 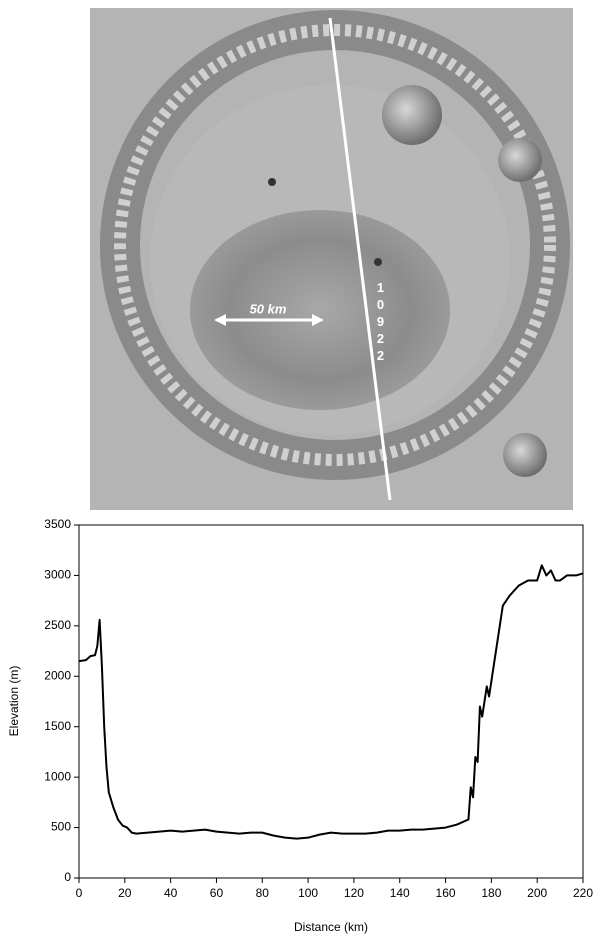 What do you see at coordinates (491, 893) in the screenshot?
I see `x-tick-label: 180` at bounding box center [491, 893].